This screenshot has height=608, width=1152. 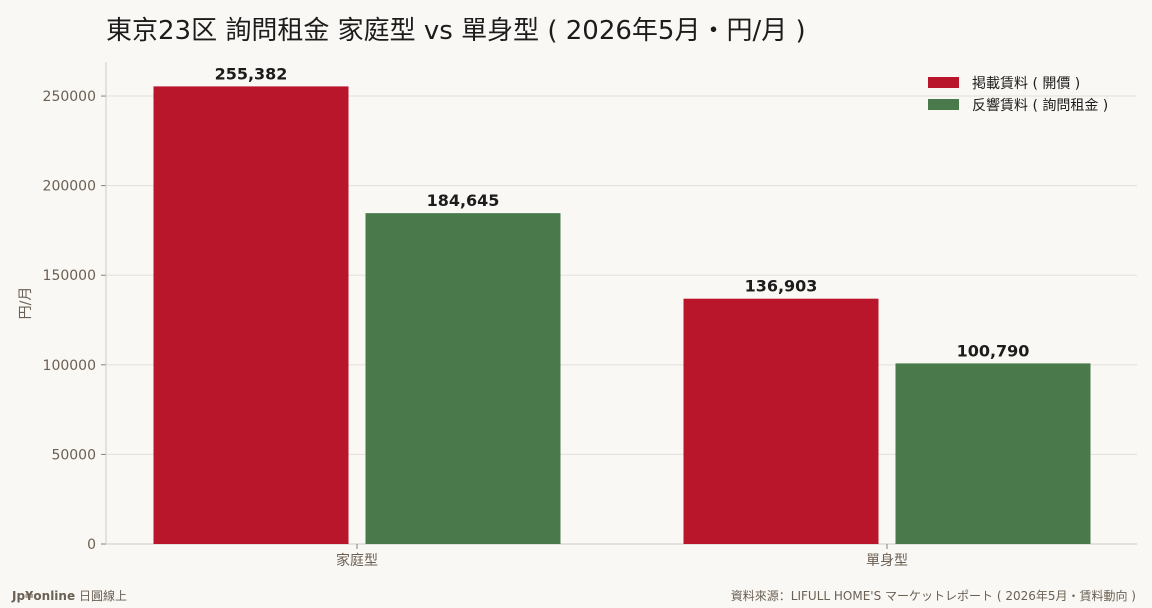 What do you see at coordinates (69, 187) in the screenshot?
I see `y-tick-label: 200000` at bounding box center [69, 187].